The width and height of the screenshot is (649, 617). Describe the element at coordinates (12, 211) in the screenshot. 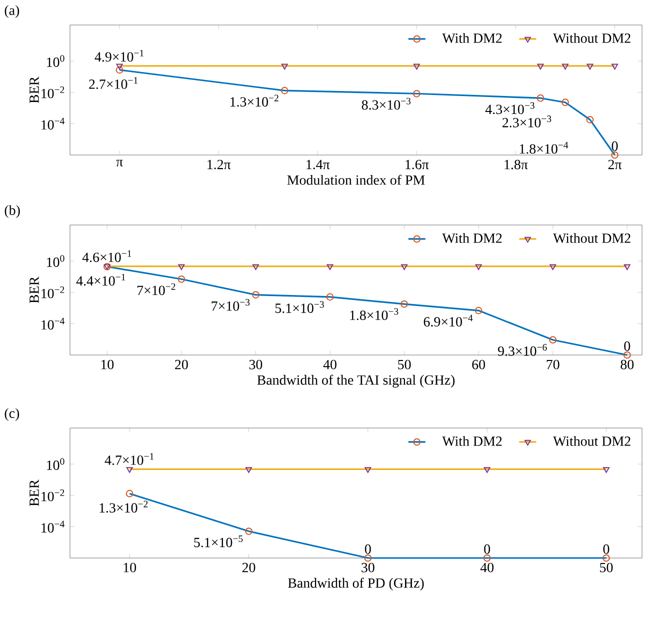

I see `chart-title: (b)` at that location.